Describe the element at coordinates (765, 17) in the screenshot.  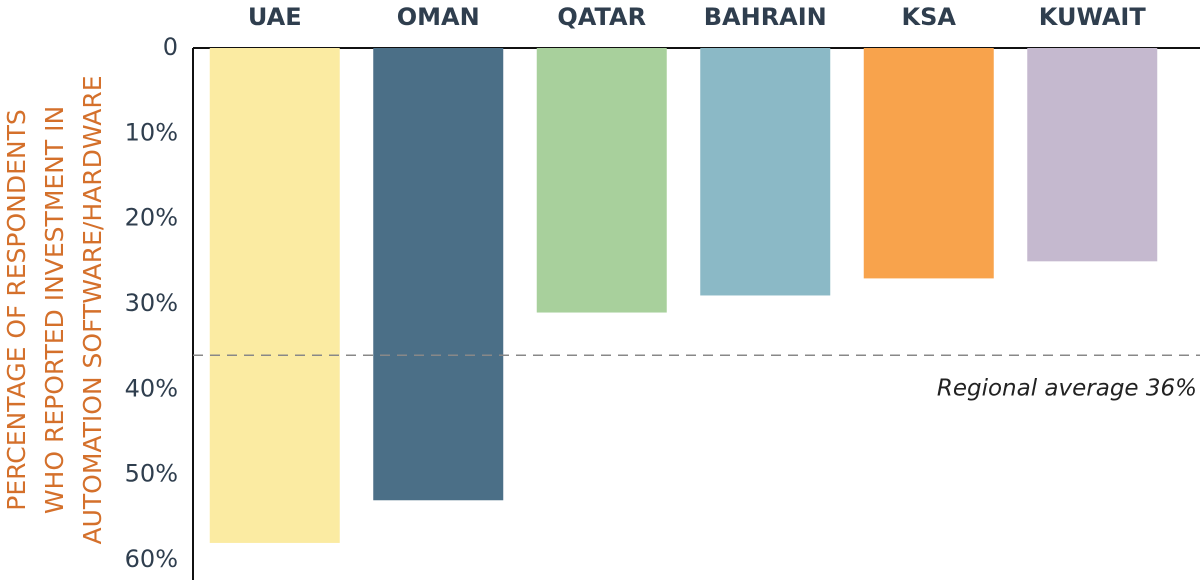
I see `x-tick-label: BAHRAIN` at that location.